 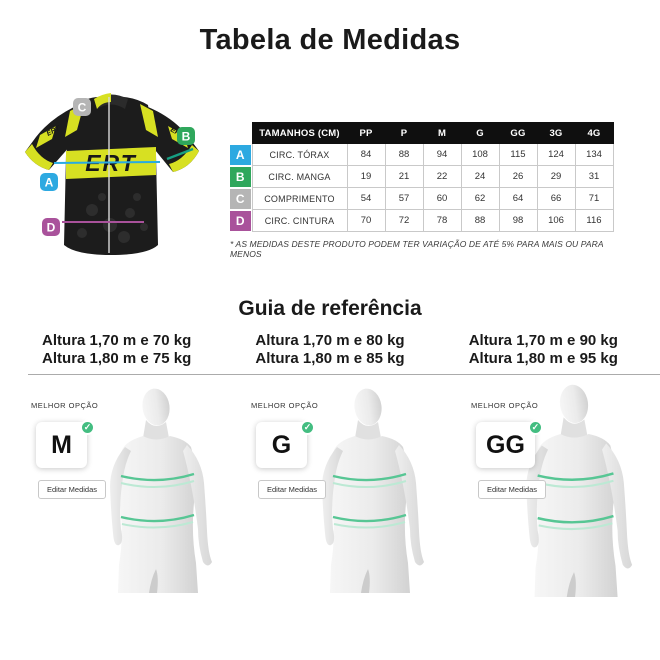 I want to click on marker-b-badge: B, so click(x=186, y=136).